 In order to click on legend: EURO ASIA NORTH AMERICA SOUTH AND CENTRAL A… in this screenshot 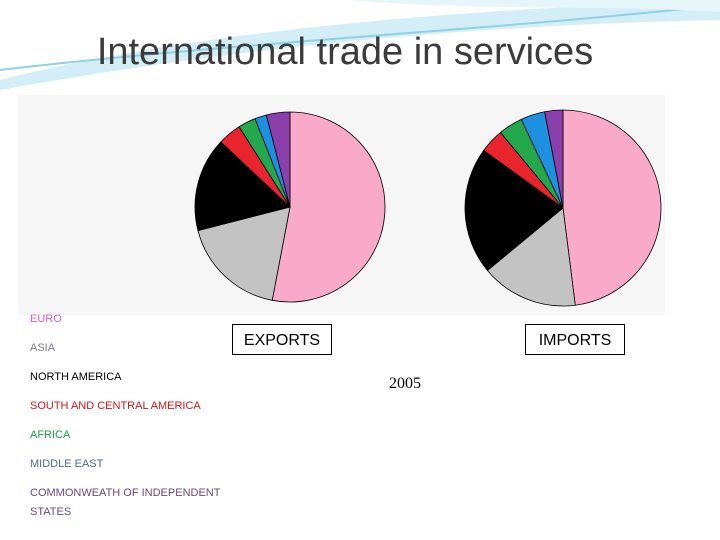, I will do `click(137, 421)`.